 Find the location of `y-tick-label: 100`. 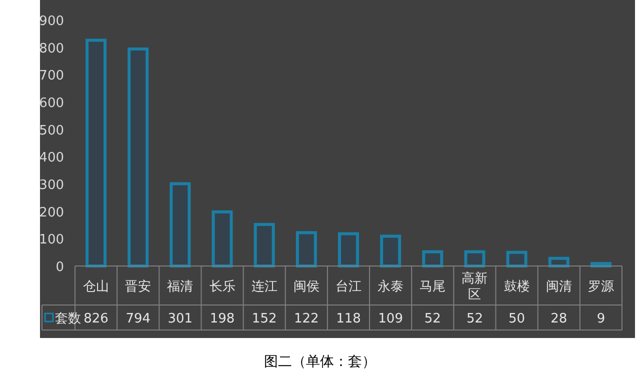

y-tick-label: 100 is located at coordinates (51, 240).